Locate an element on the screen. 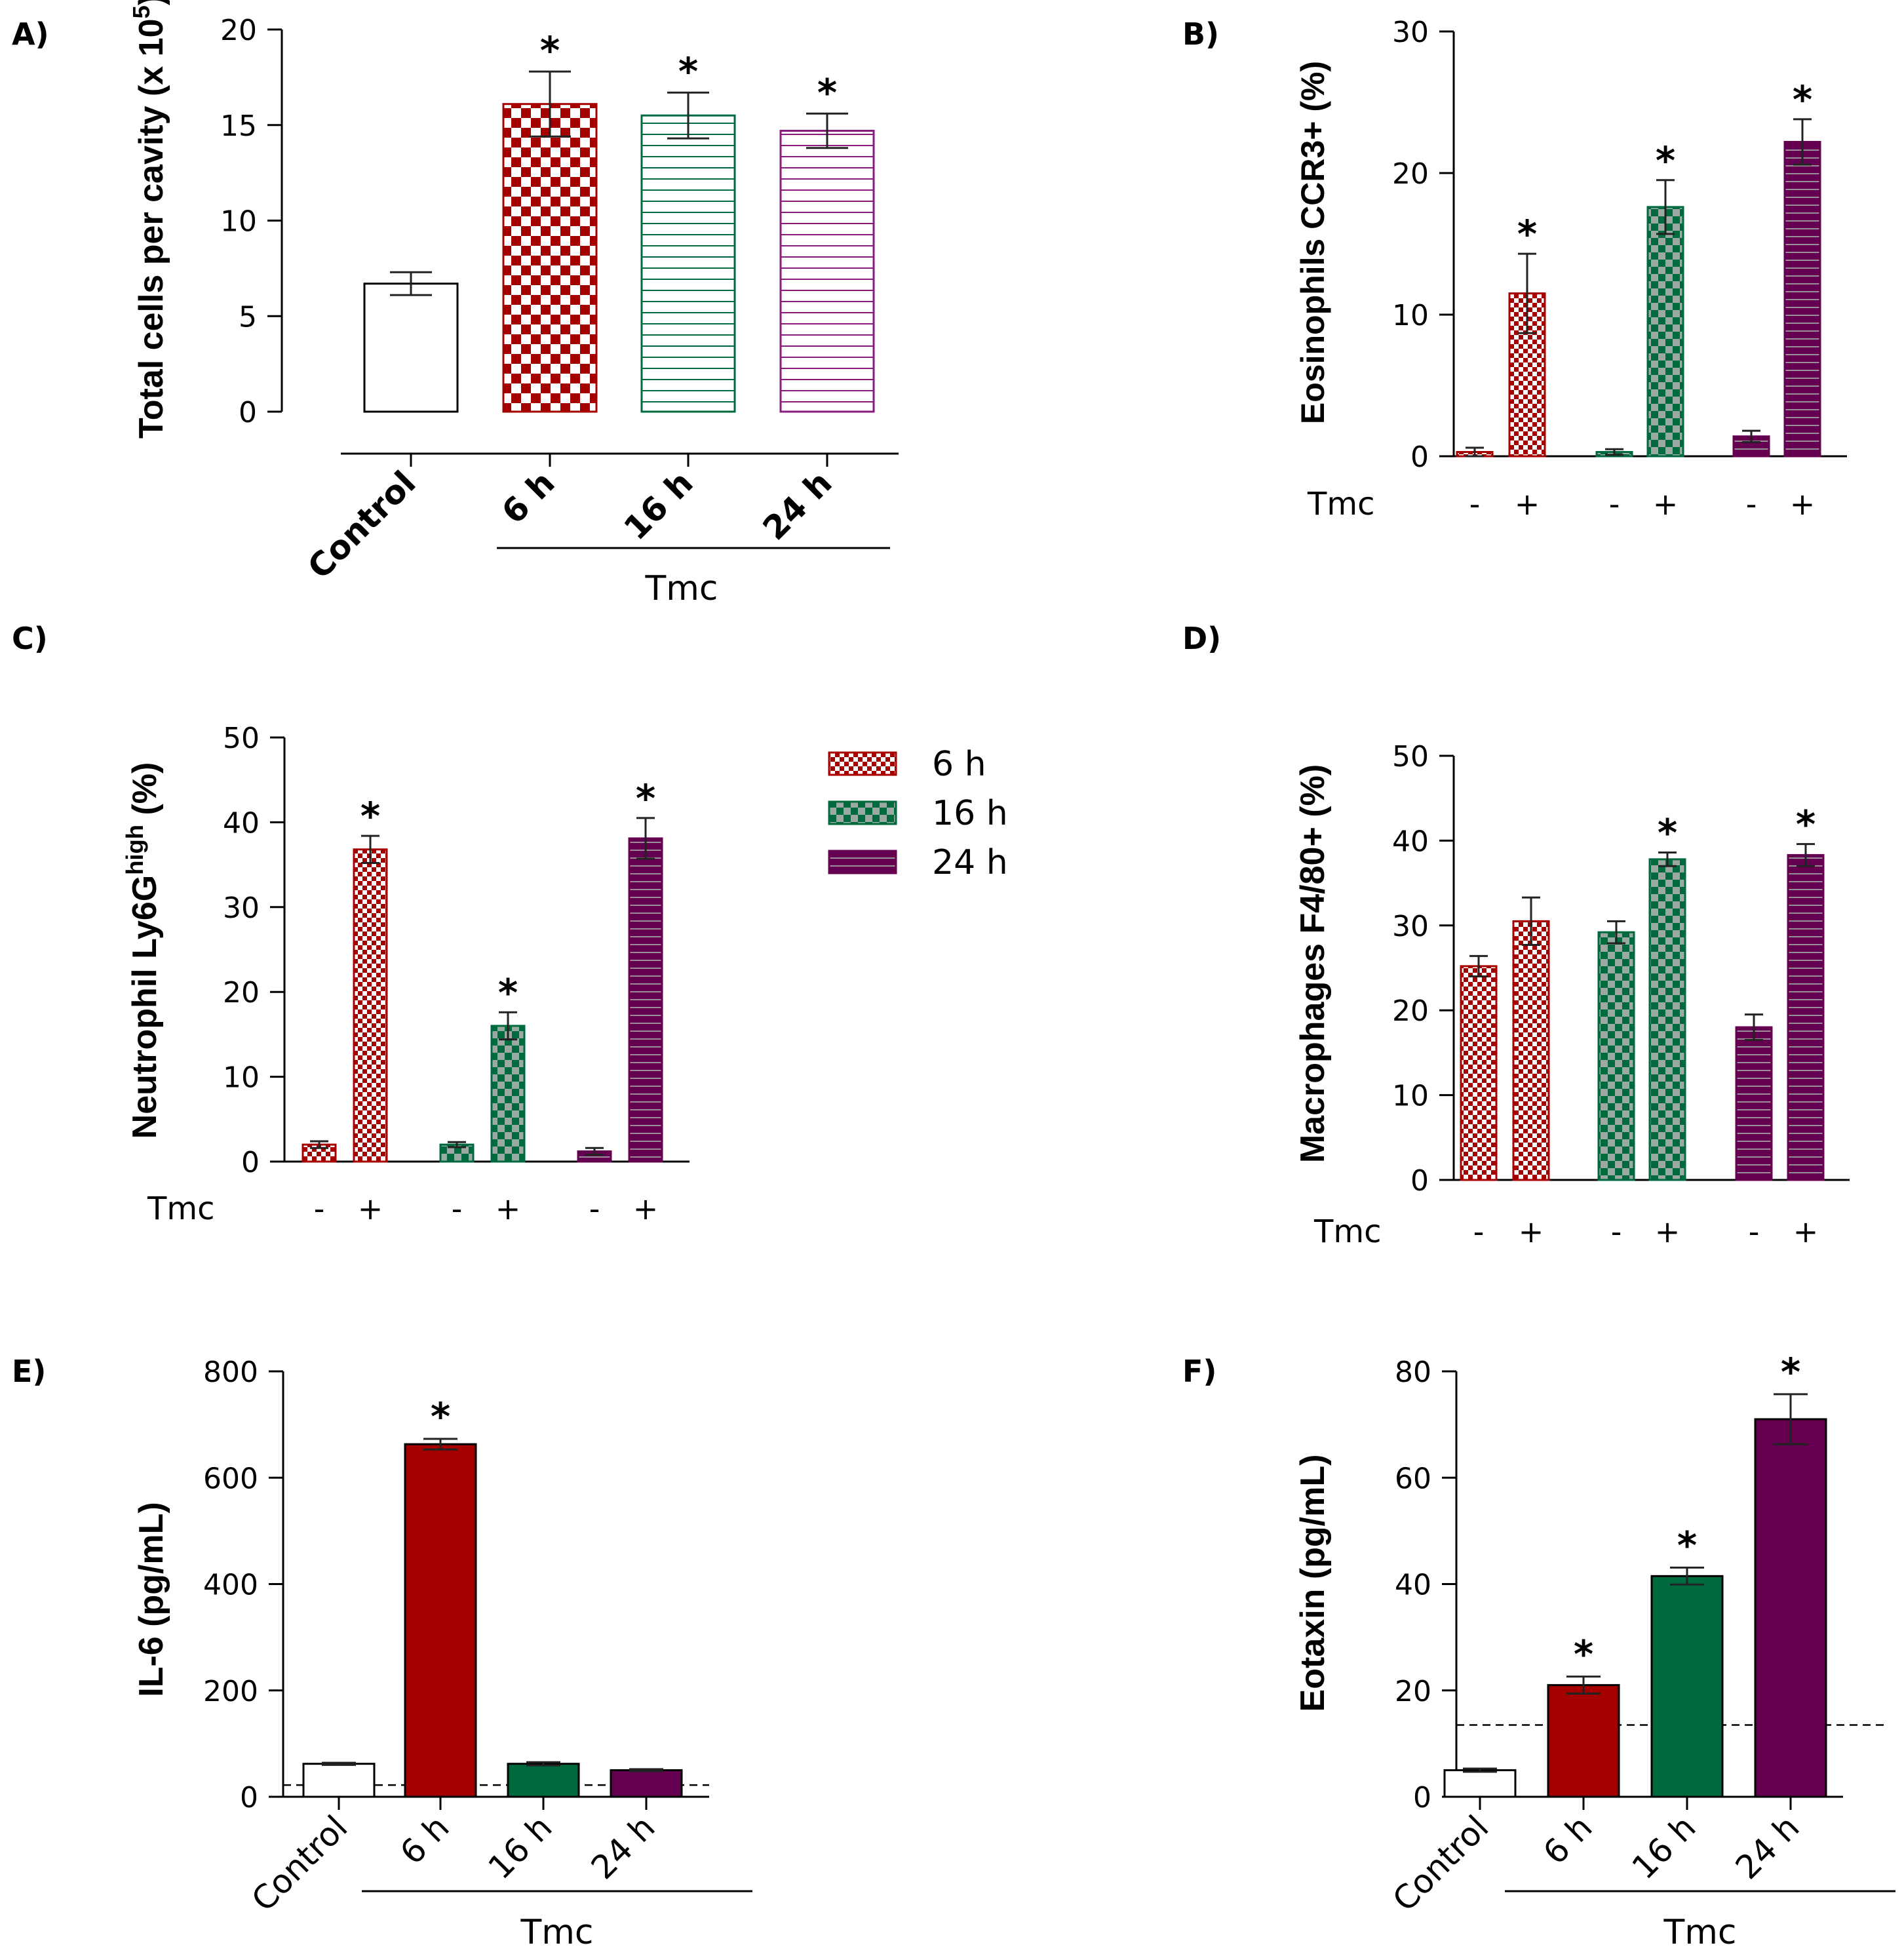  panel-a-y-tick-label: 15 is located at coordinates (238, 126).